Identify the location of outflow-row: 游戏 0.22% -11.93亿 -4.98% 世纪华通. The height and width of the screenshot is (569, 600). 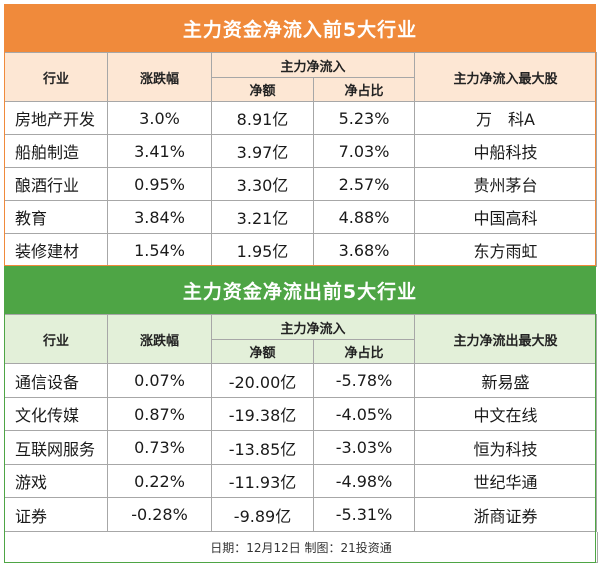
(301, 481).